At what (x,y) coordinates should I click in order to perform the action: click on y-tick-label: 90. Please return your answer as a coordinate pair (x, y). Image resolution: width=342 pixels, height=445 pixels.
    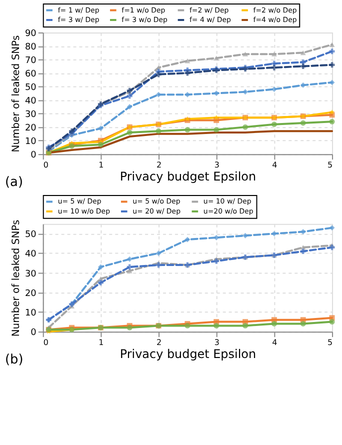
    Looking at the image, I should click on (30, 33).